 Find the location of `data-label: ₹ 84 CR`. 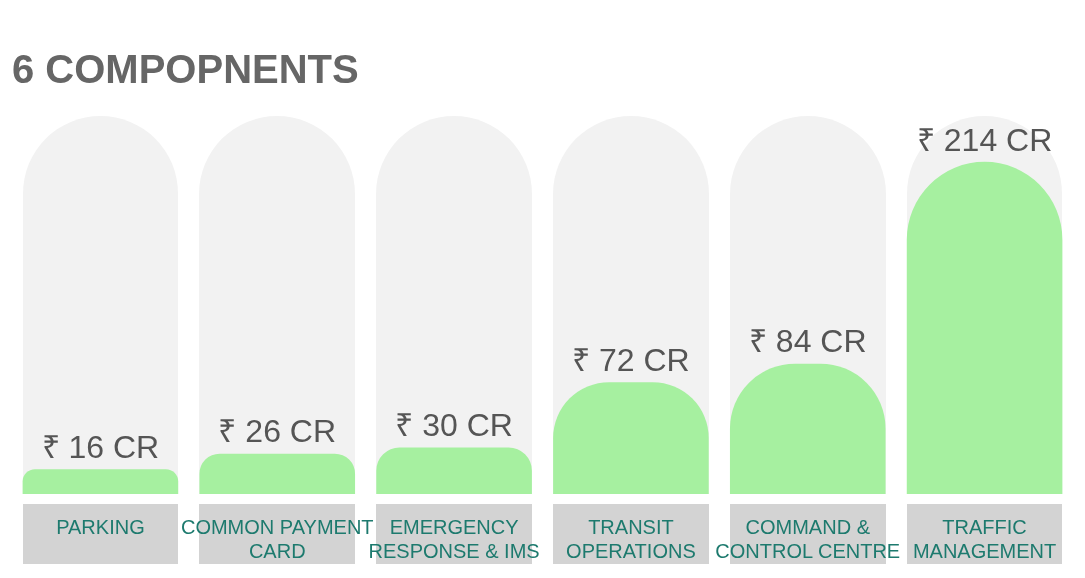

data-label: ₹ 84 CR is located at coordinates (807, 341).